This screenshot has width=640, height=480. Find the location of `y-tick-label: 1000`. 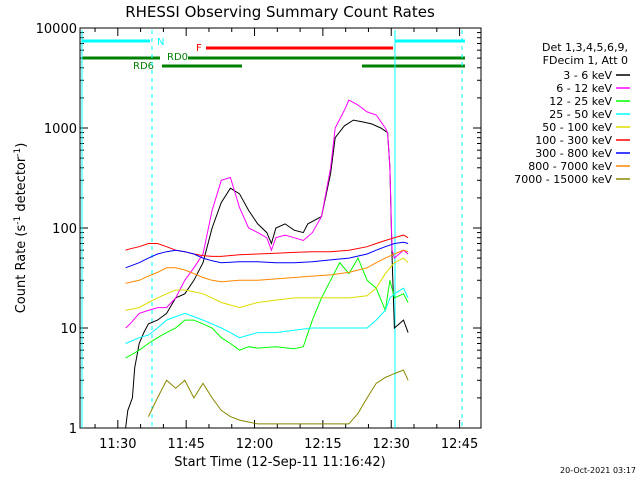

y-tick-label: 1000 is located at coordinates (60, 129).